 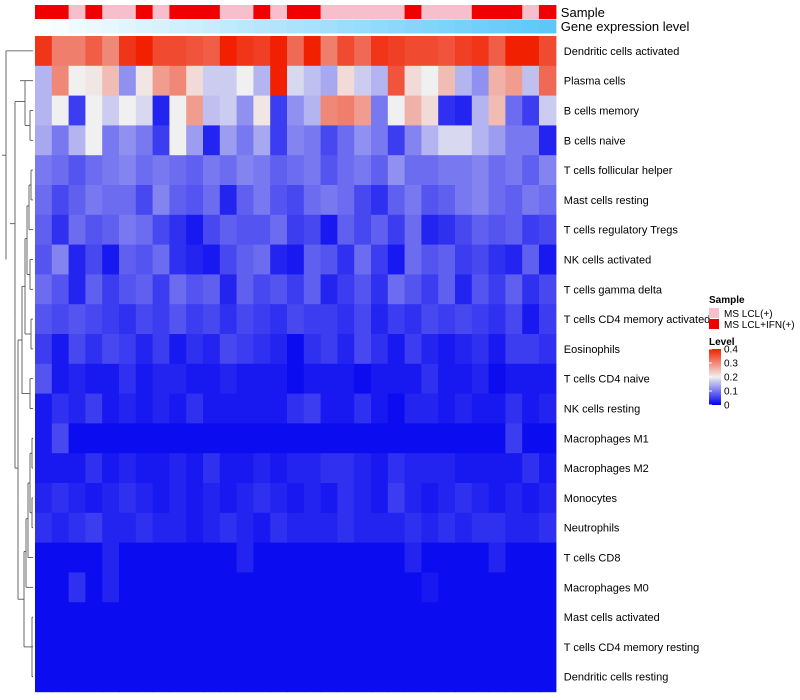 I want to click on row-label: T cells CD4 memory resting, so click(x=632, y=648).